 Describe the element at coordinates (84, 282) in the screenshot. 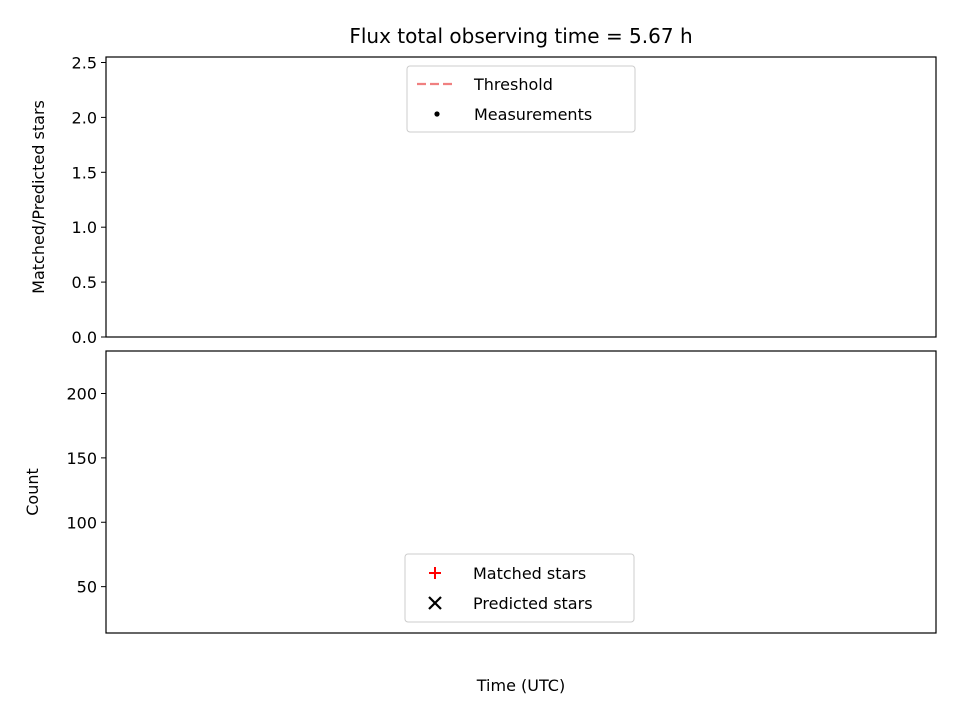

I see `y-tick-label: 0.5` at that location.